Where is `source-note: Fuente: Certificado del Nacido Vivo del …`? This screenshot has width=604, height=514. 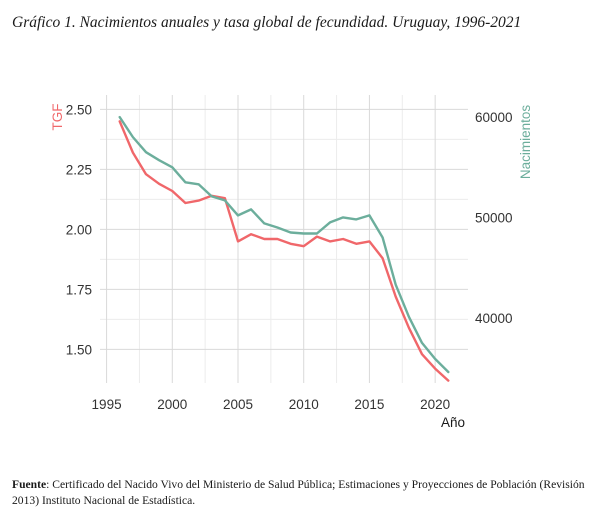 source-note: Fuente: Certificado del Nacido Vivo del … is located at coordinates (302, 493).